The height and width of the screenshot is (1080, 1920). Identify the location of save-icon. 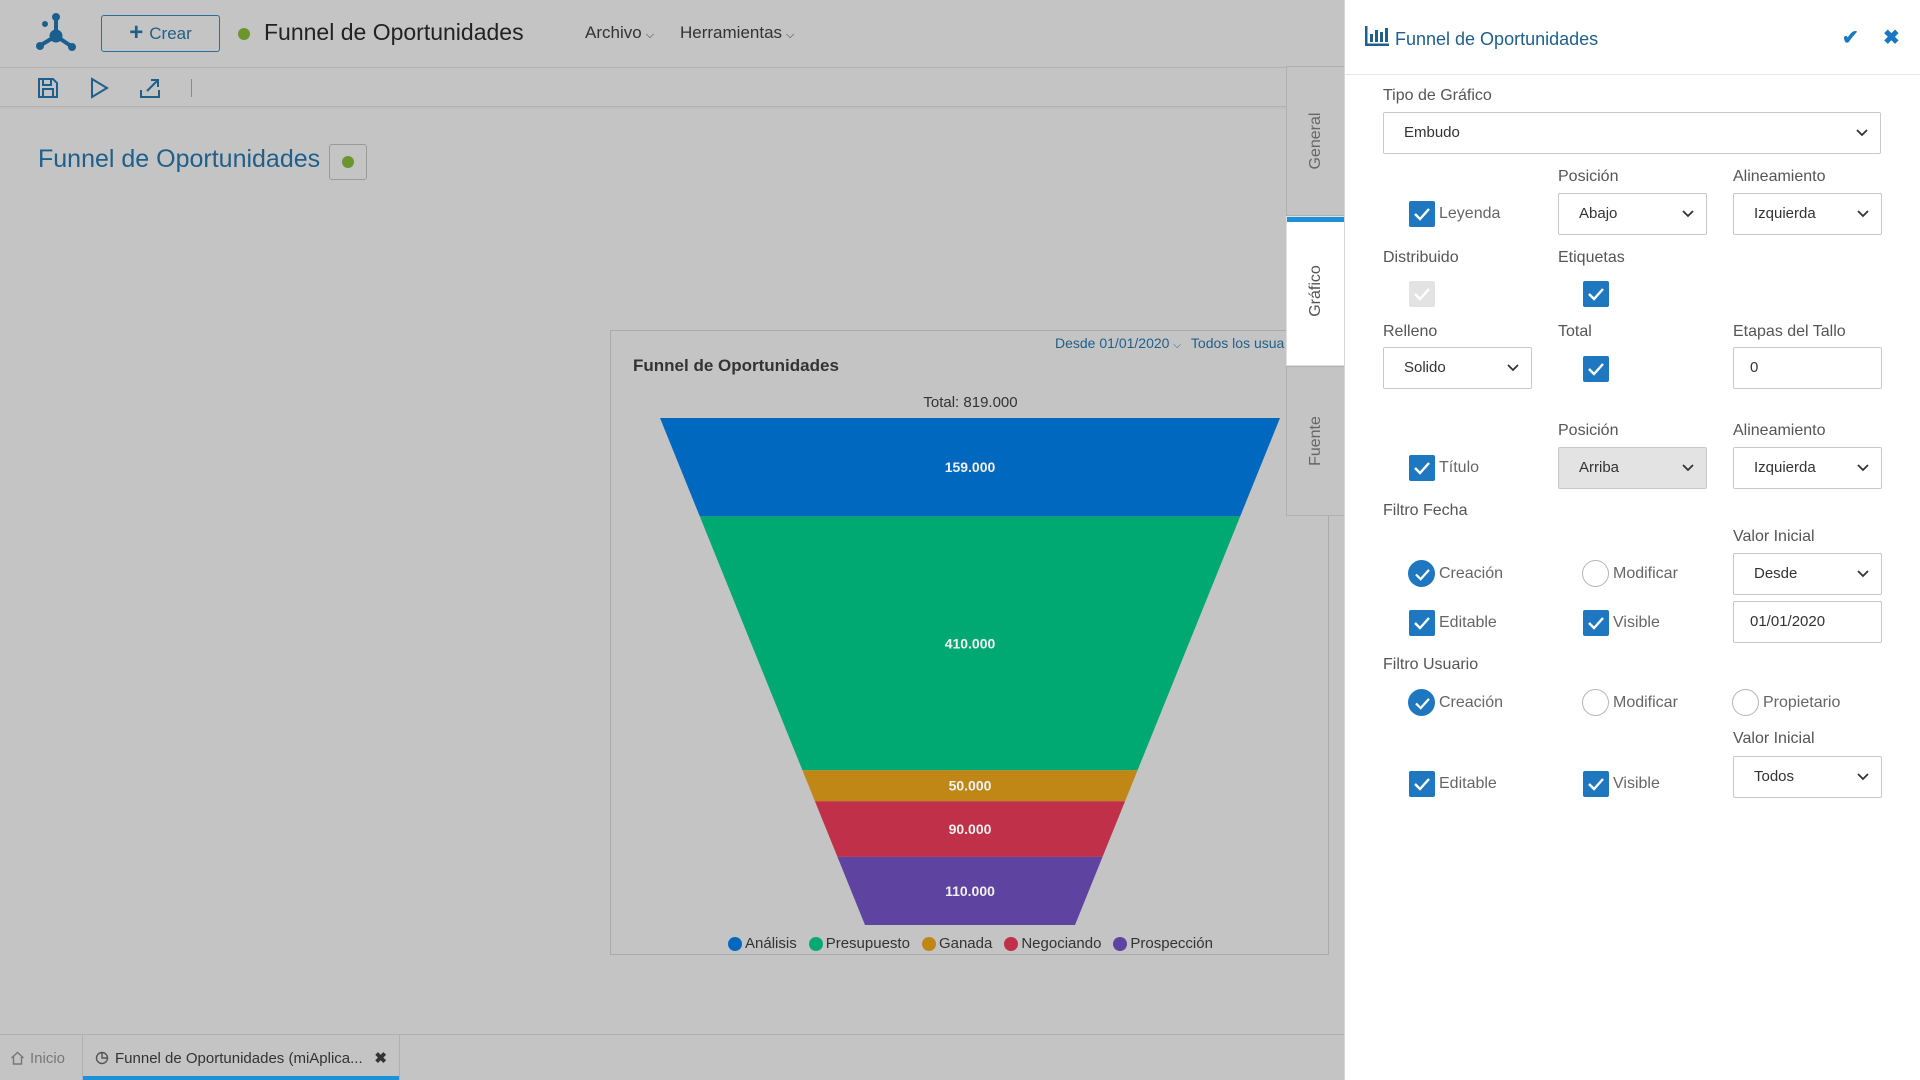
(48, 88).